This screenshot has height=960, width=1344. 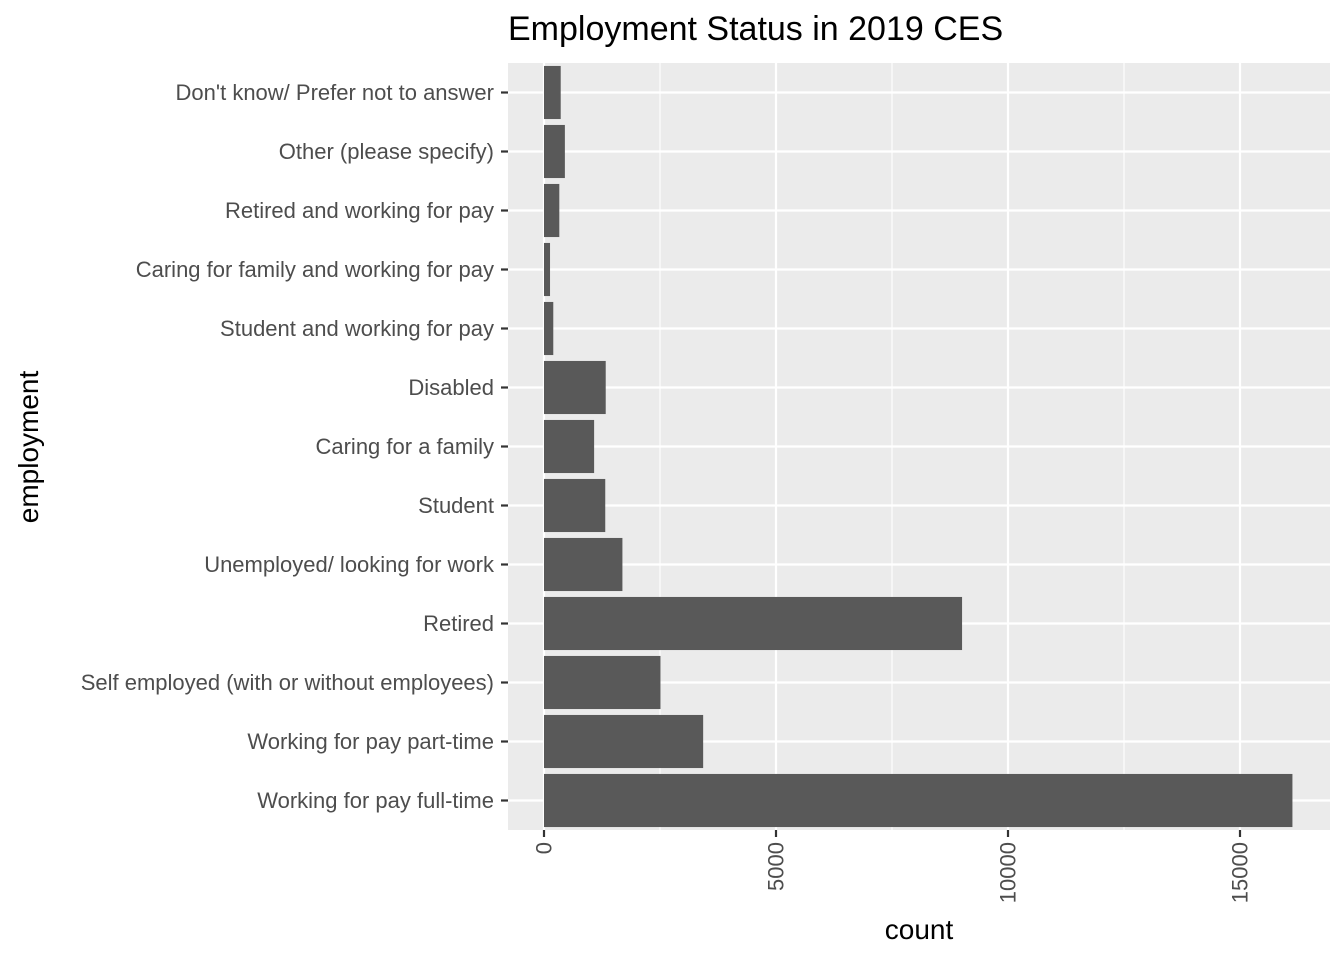 I want to click on y-tick-label: Retired, so click(x=458, y=623).